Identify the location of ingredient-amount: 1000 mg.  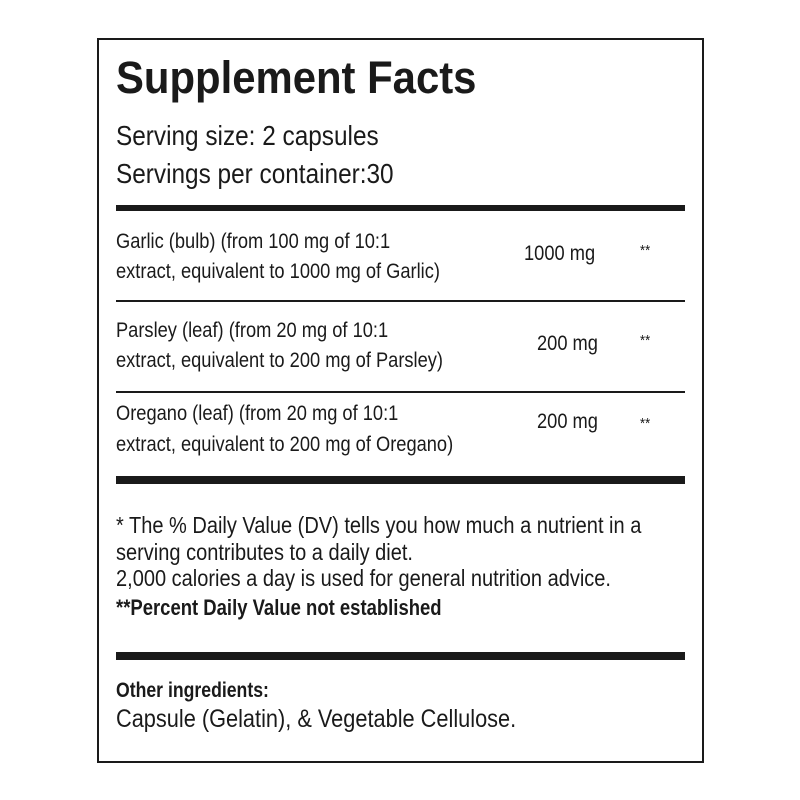
(560, 253).